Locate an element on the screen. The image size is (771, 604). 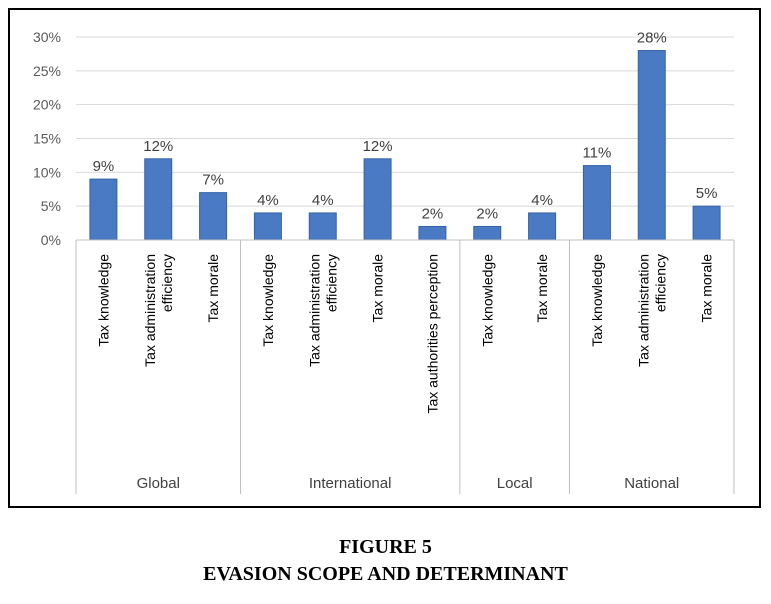
data-label: 9% is located at coordinates (104, 166).